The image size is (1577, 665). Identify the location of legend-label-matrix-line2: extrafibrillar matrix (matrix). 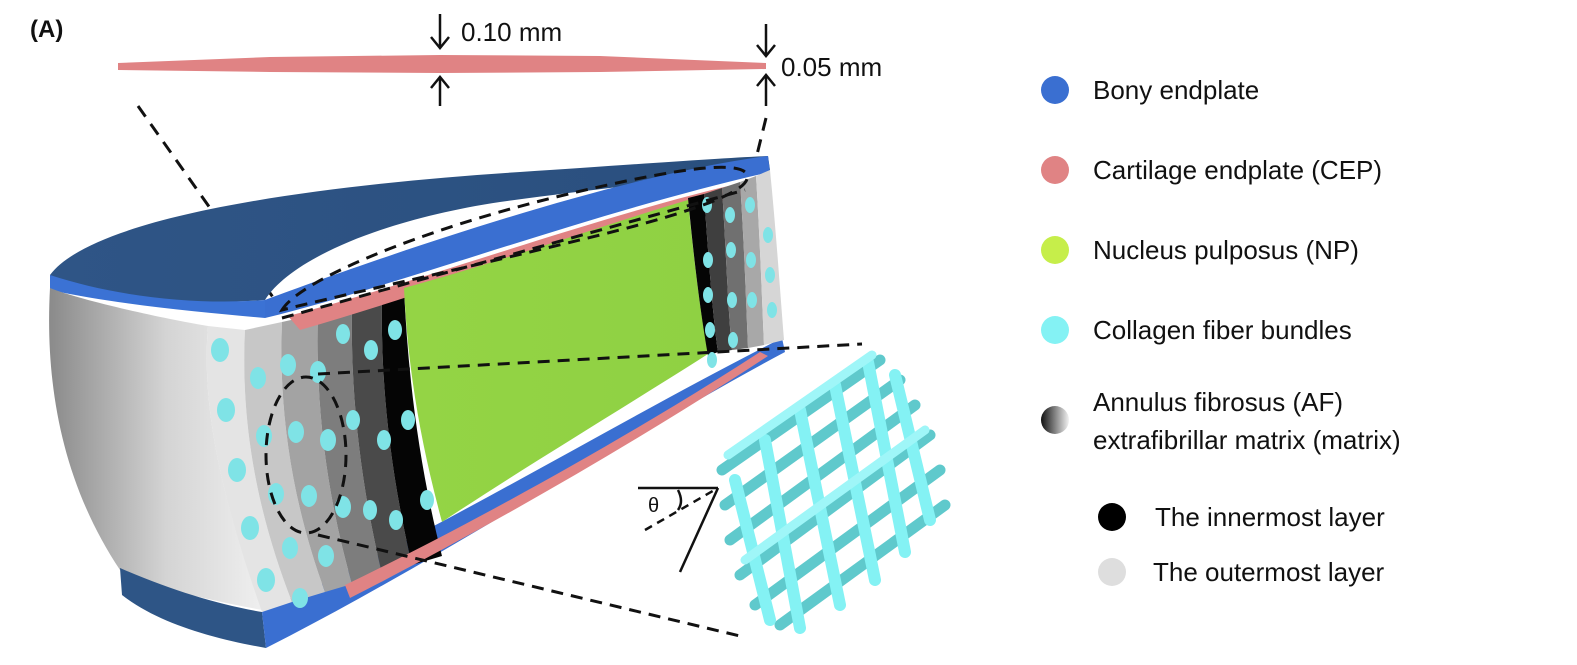
(1247, 440).